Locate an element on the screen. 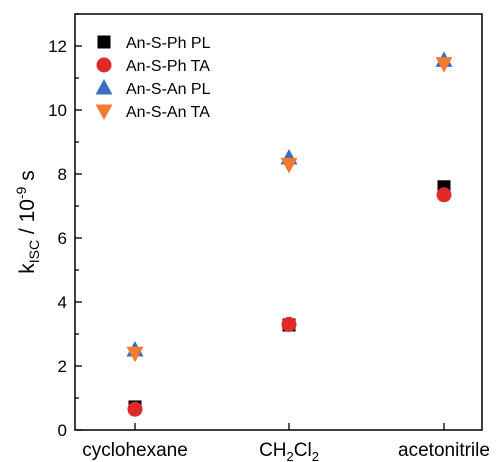 This screenshot has height=462, width=500. y-axis-ticks: 0 2 4 6 8 10 12 is located at coordinates (65, 226).